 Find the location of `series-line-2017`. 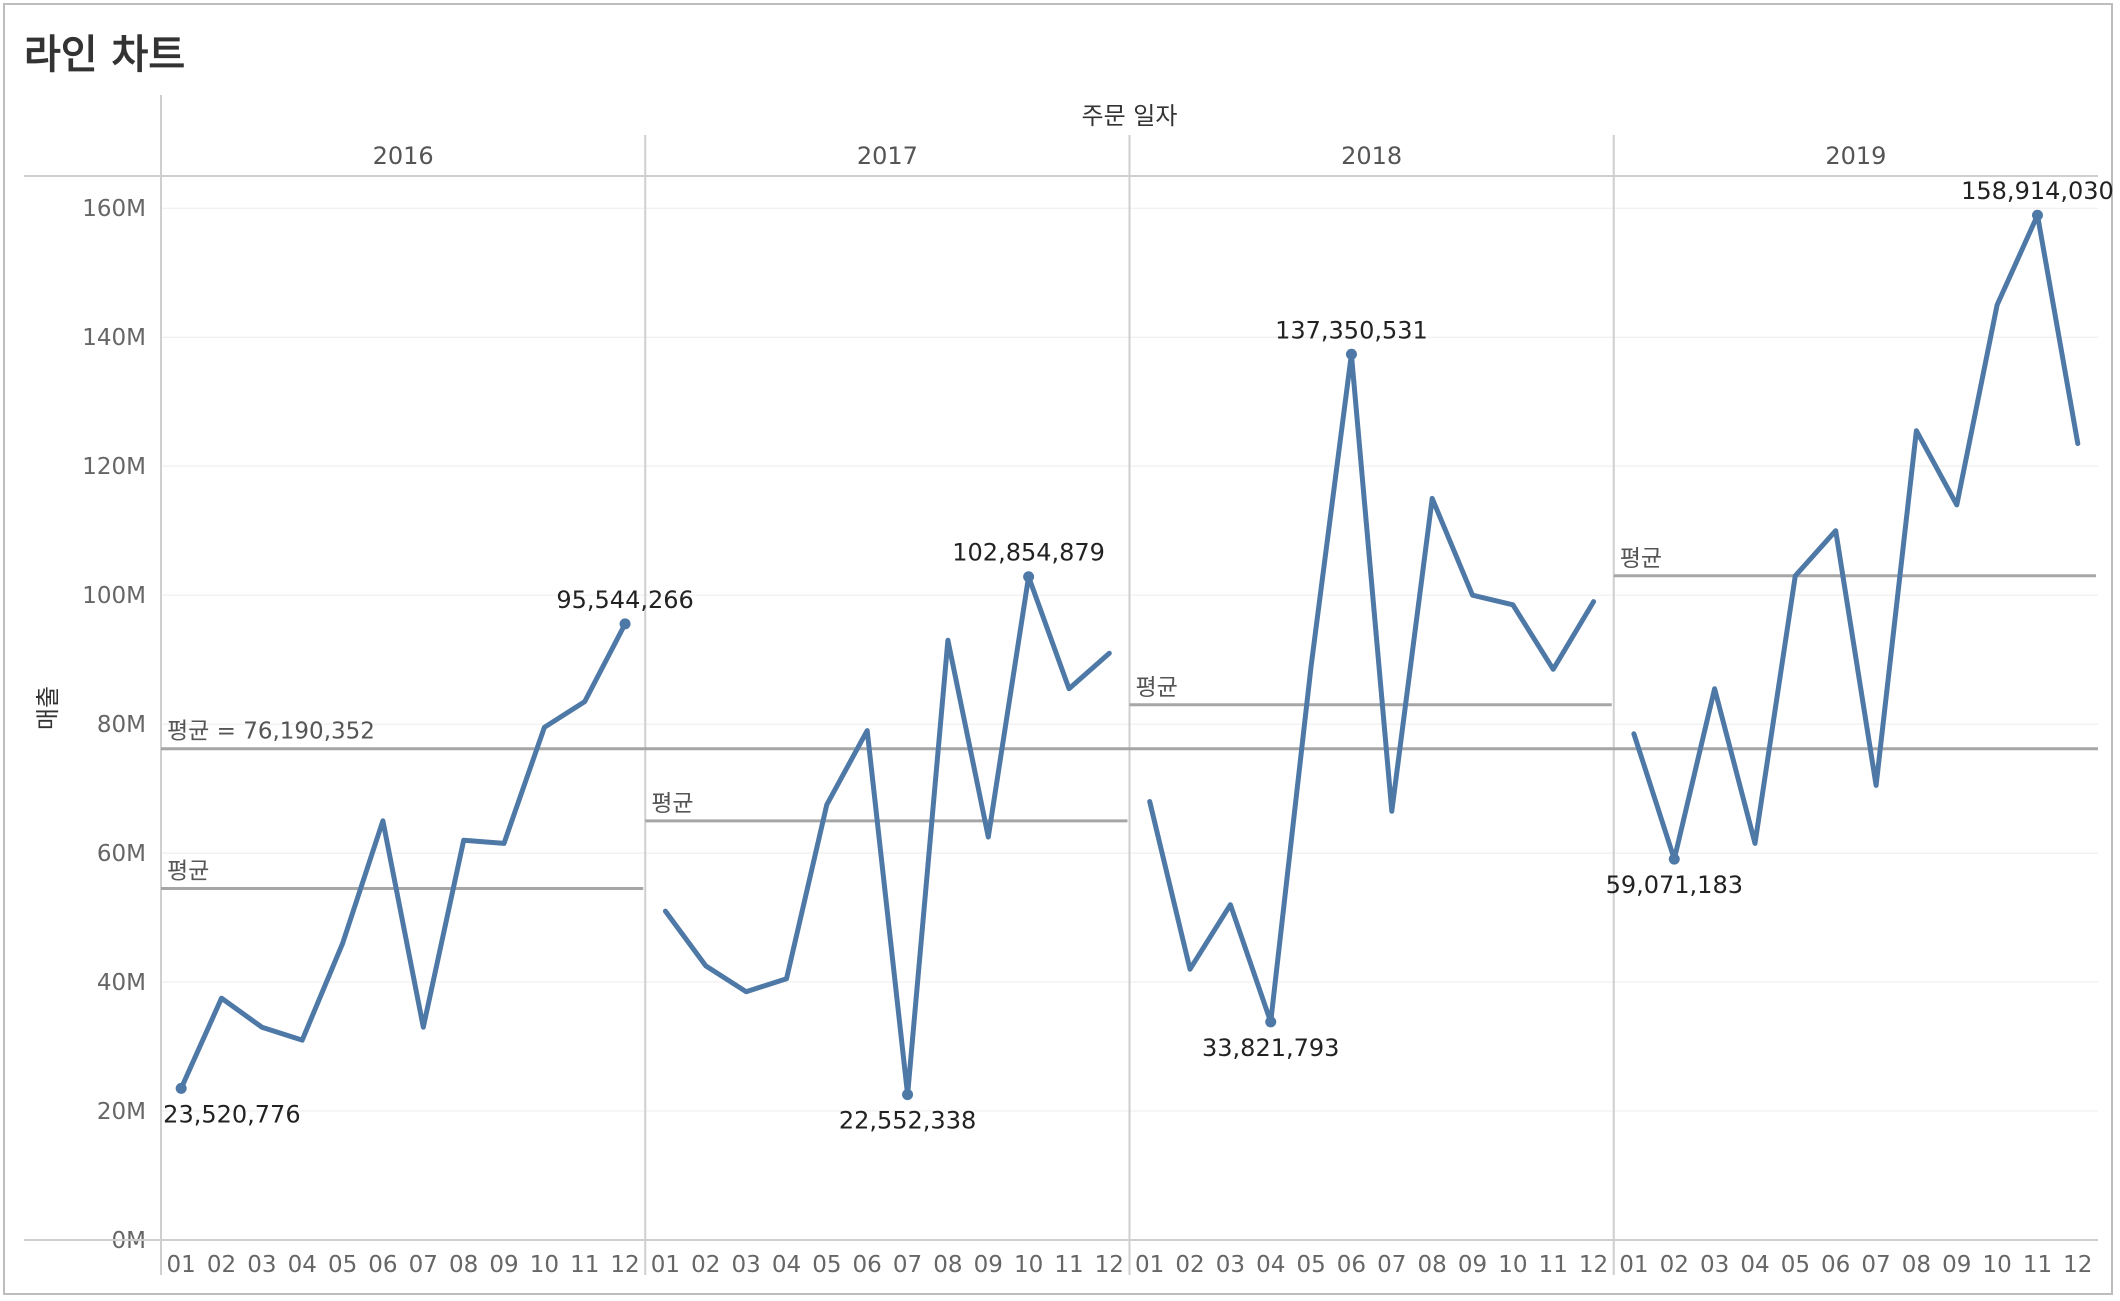

series-line-2017 is located at coordinates (887, 836).